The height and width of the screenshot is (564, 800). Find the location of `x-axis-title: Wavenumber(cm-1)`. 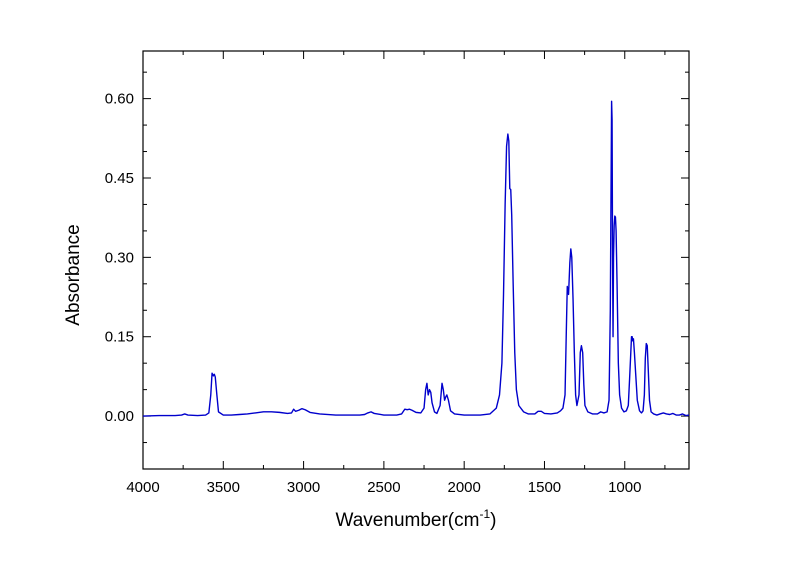

x-axis-title: Wavenumber(cm-1) is located at coordinates (416, 519).